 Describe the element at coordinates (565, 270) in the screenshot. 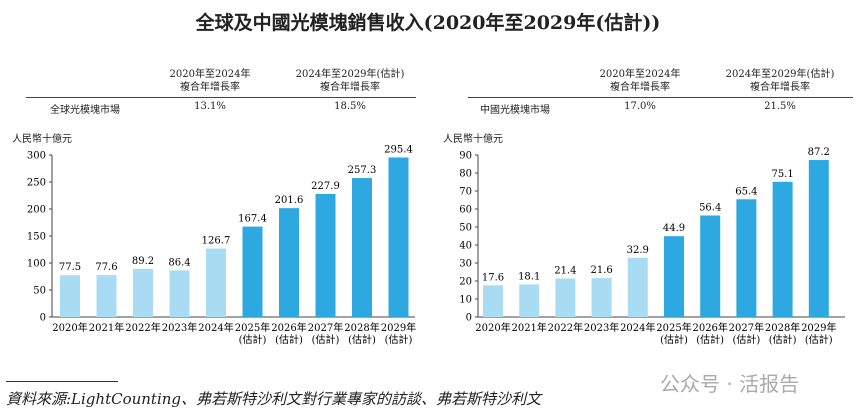

I see `data-label: 21.4` at that location.